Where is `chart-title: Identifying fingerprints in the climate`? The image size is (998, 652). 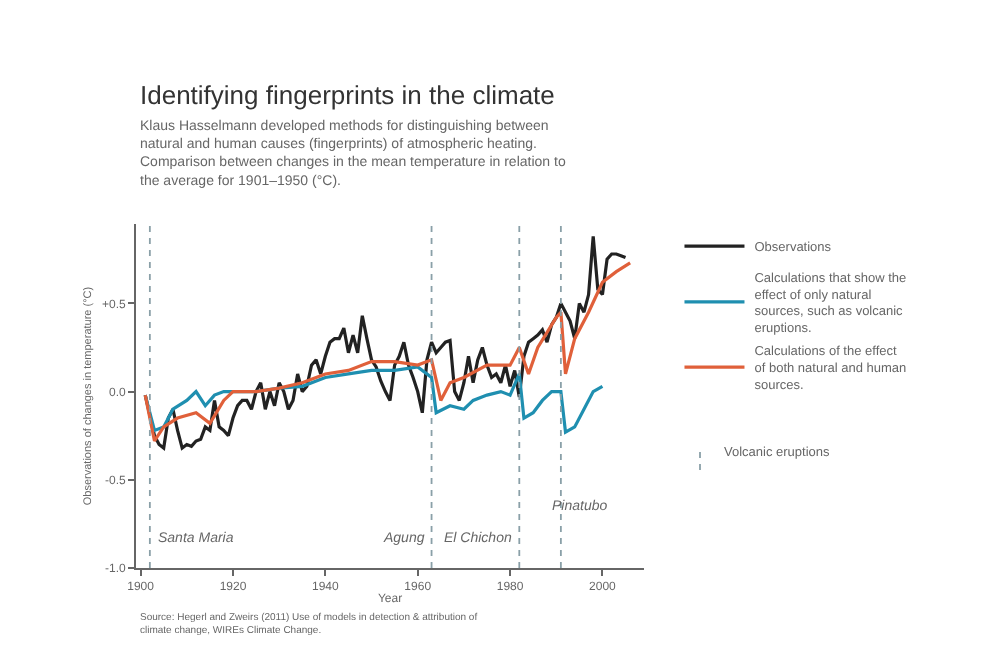 chart-title: Identifying fingerprints in the climate is located at coordinates (347, 95).